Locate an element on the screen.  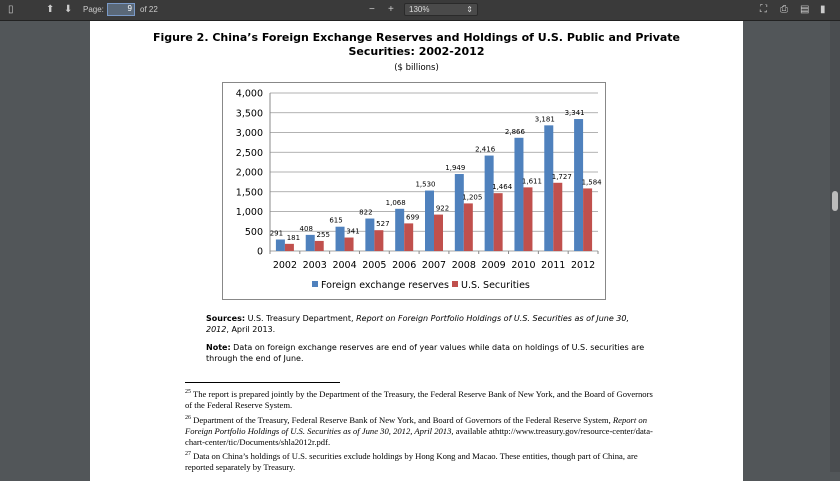
x-tick-label: 2009 is located at coordinates (494, 265).